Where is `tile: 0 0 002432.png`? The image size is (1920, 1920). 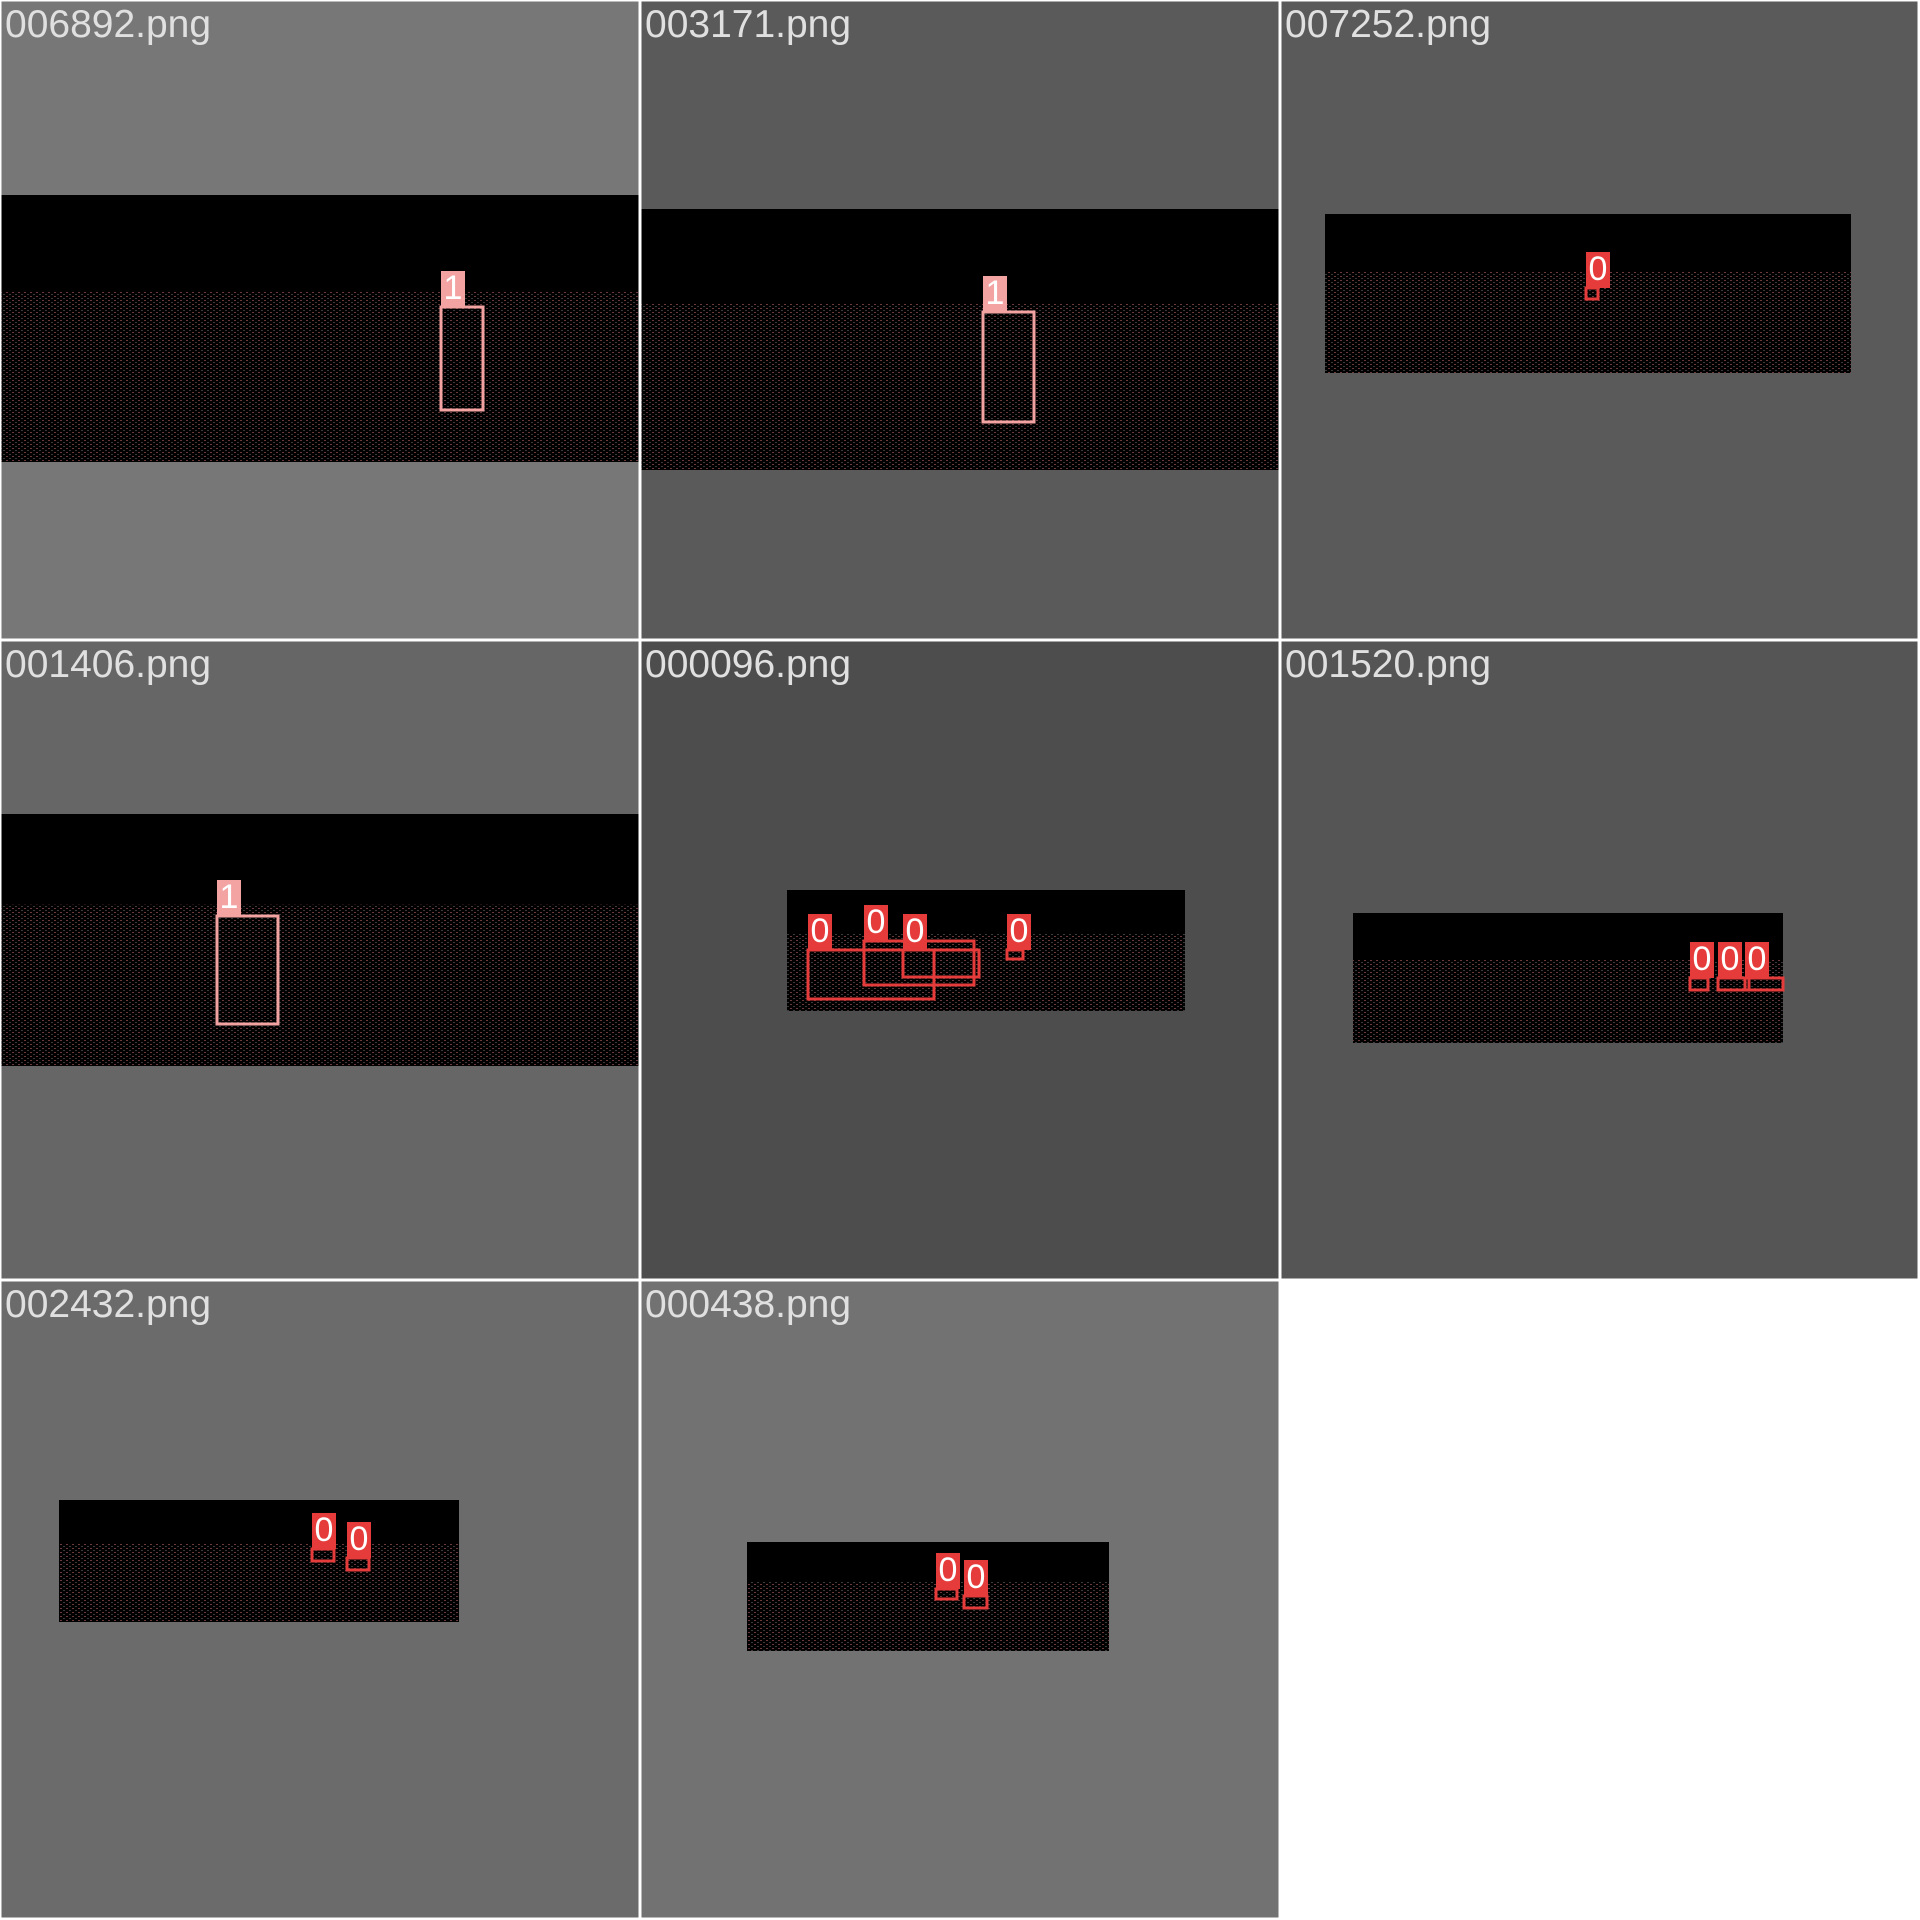
tile: 0 0 002432.png is located at coordinates (320, 1600).